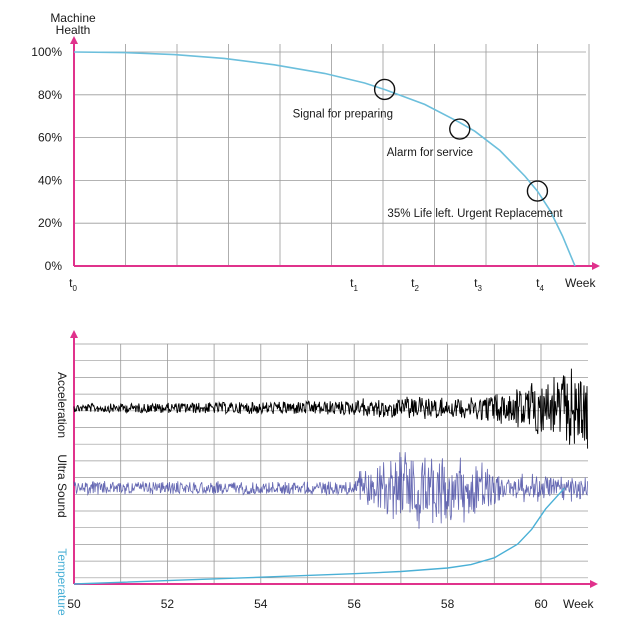 The height and width of the screenshot is (636, 628). I want to click on x-tick-label: t3, so click(478, 284).